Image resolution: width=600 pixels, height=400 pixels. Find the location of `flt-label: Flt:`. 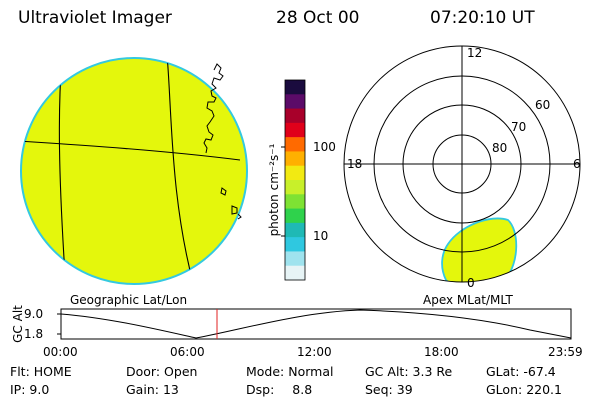

flt-label: Flt: is located at coordinates (20, 371).